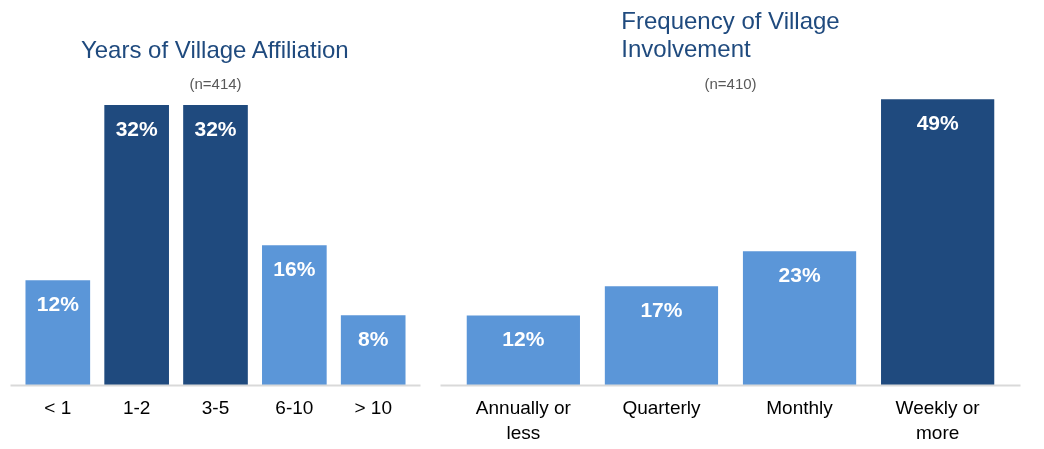 The width and height of the screenshot is (1044, 449). Describe the element at coordinates (523, 419) in the screenshot. I see `x-tick-label: Annually or less` at that location.